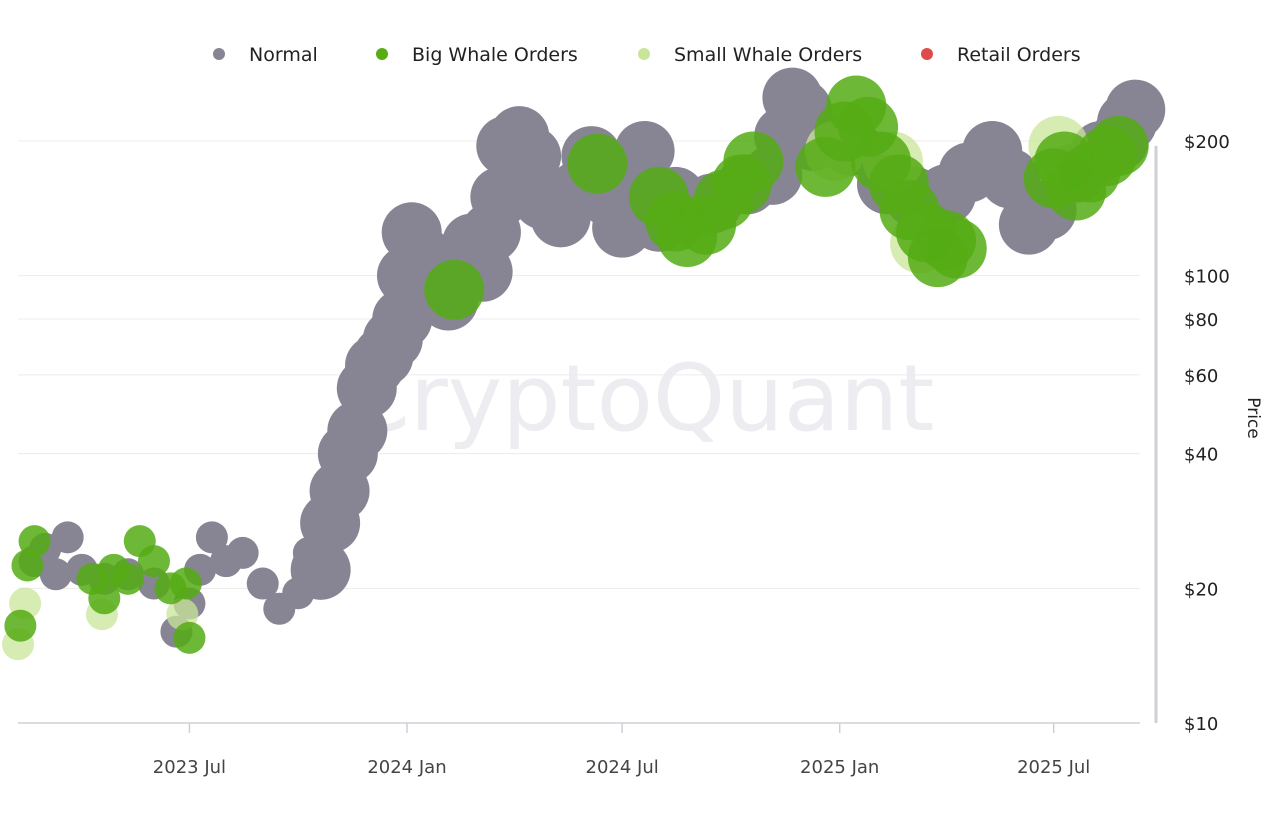 The height and width of the screenshot is (825, 1280). I want to click on legend-item: Small Whale Orders, so click(750, 55).